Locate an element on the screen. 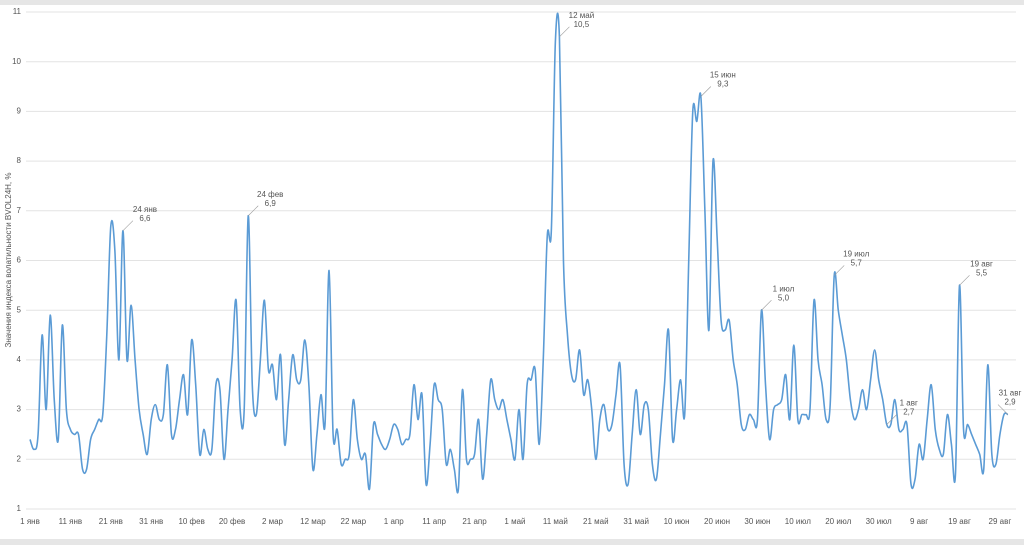 Image resolution: width=1024 pixels, height=545 pixels. y-tick-label: 11 is located at coordinates (17, 11).